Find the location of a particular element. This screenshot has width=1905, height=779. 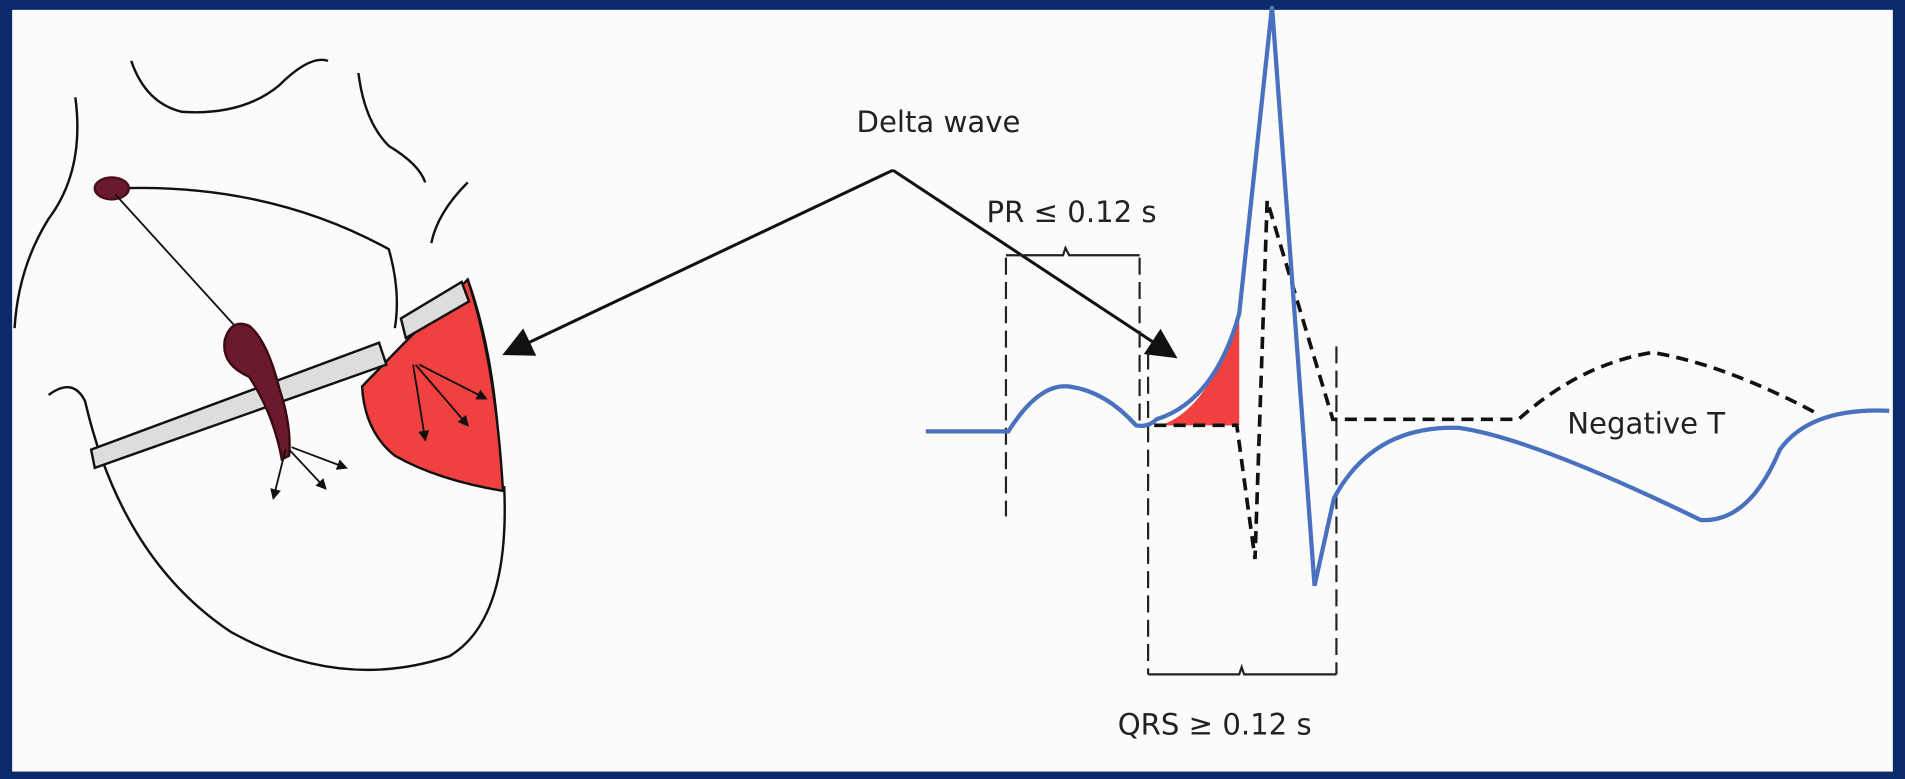

label: QRS ≥ 0.12 s is located at coordinates (1215, 725).